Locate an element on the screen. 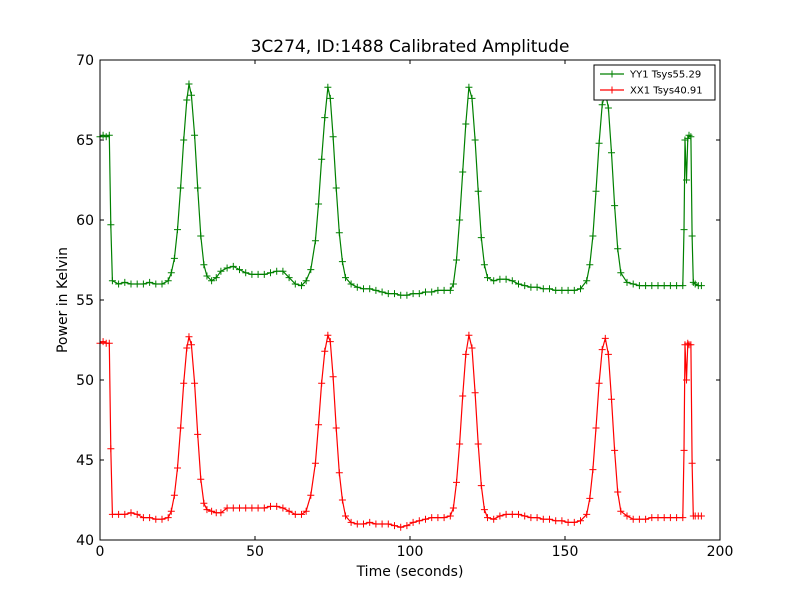 The height and width of the screenshot is (600, 800). x-axis-label: Time (seconds) is located at coordinates (410, 572).